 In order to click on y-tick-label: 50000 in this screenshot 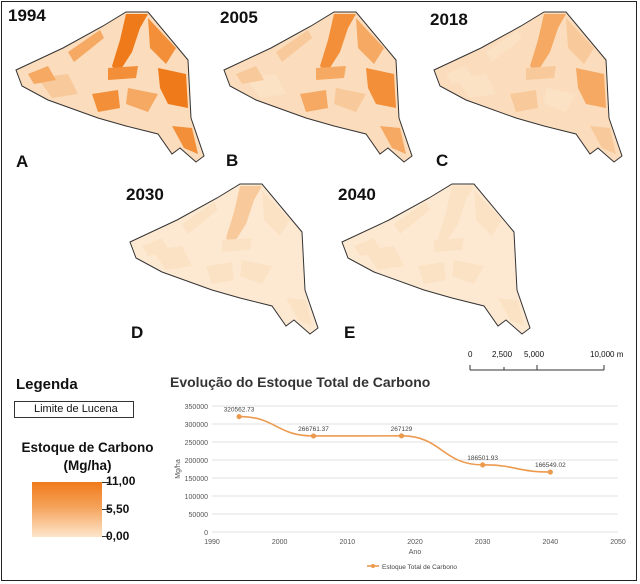, I will do `click(199, 515)`.